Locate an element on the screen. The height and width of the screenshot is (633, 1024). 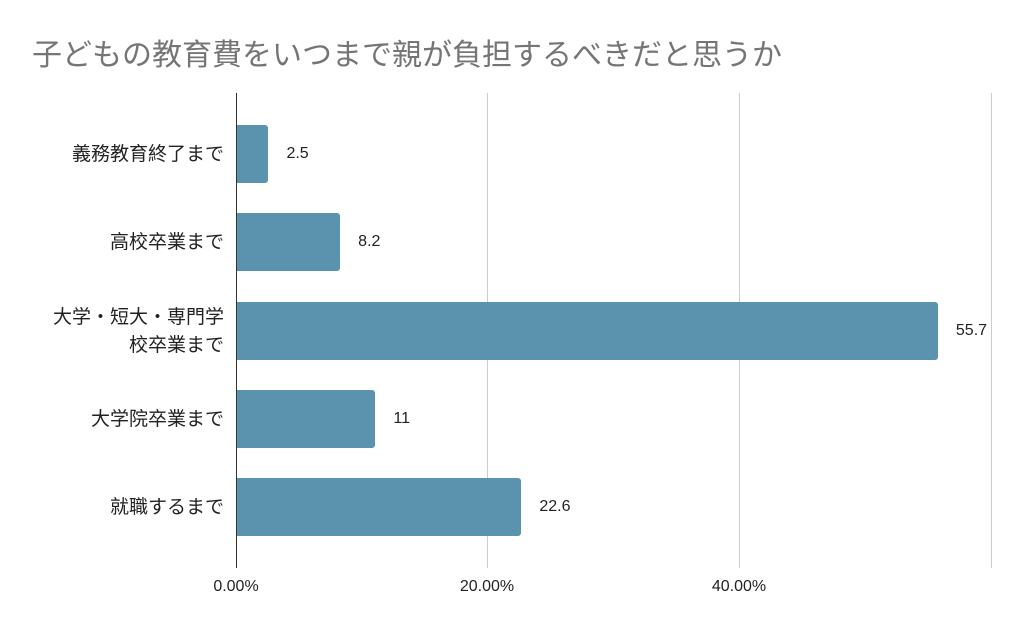
x-tick-label: 20.00% is located at coordinates (487, 586).